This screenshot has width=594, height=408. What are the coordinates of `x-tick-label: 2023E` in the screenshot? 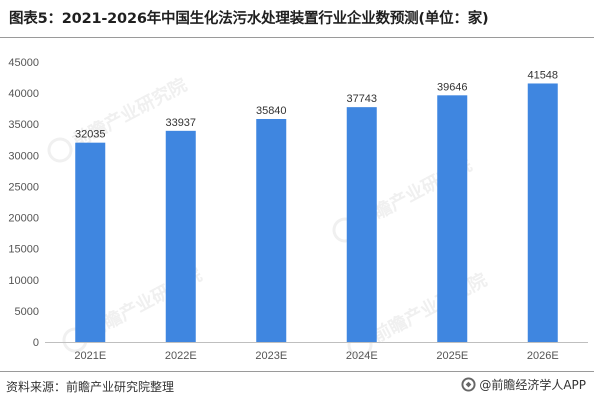 It's located at (271, 356).